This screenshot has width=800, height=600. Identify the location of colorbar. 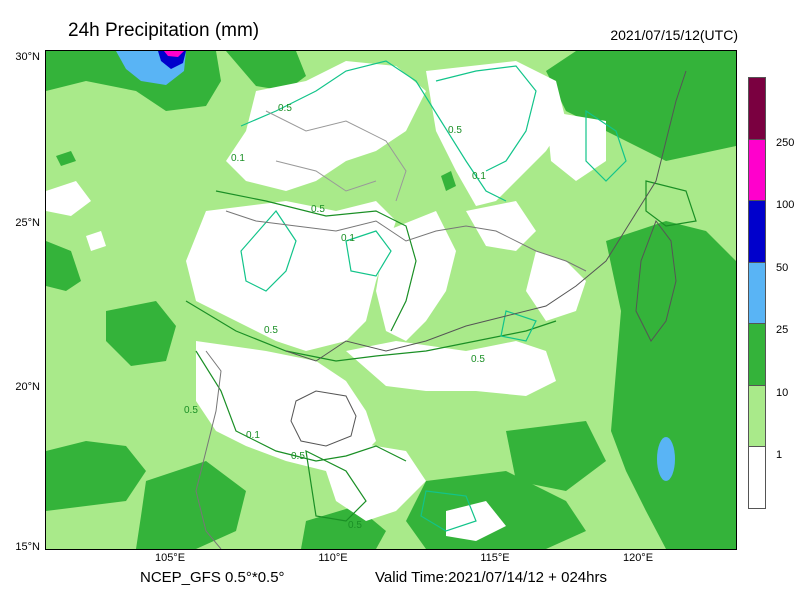
(757, 293).